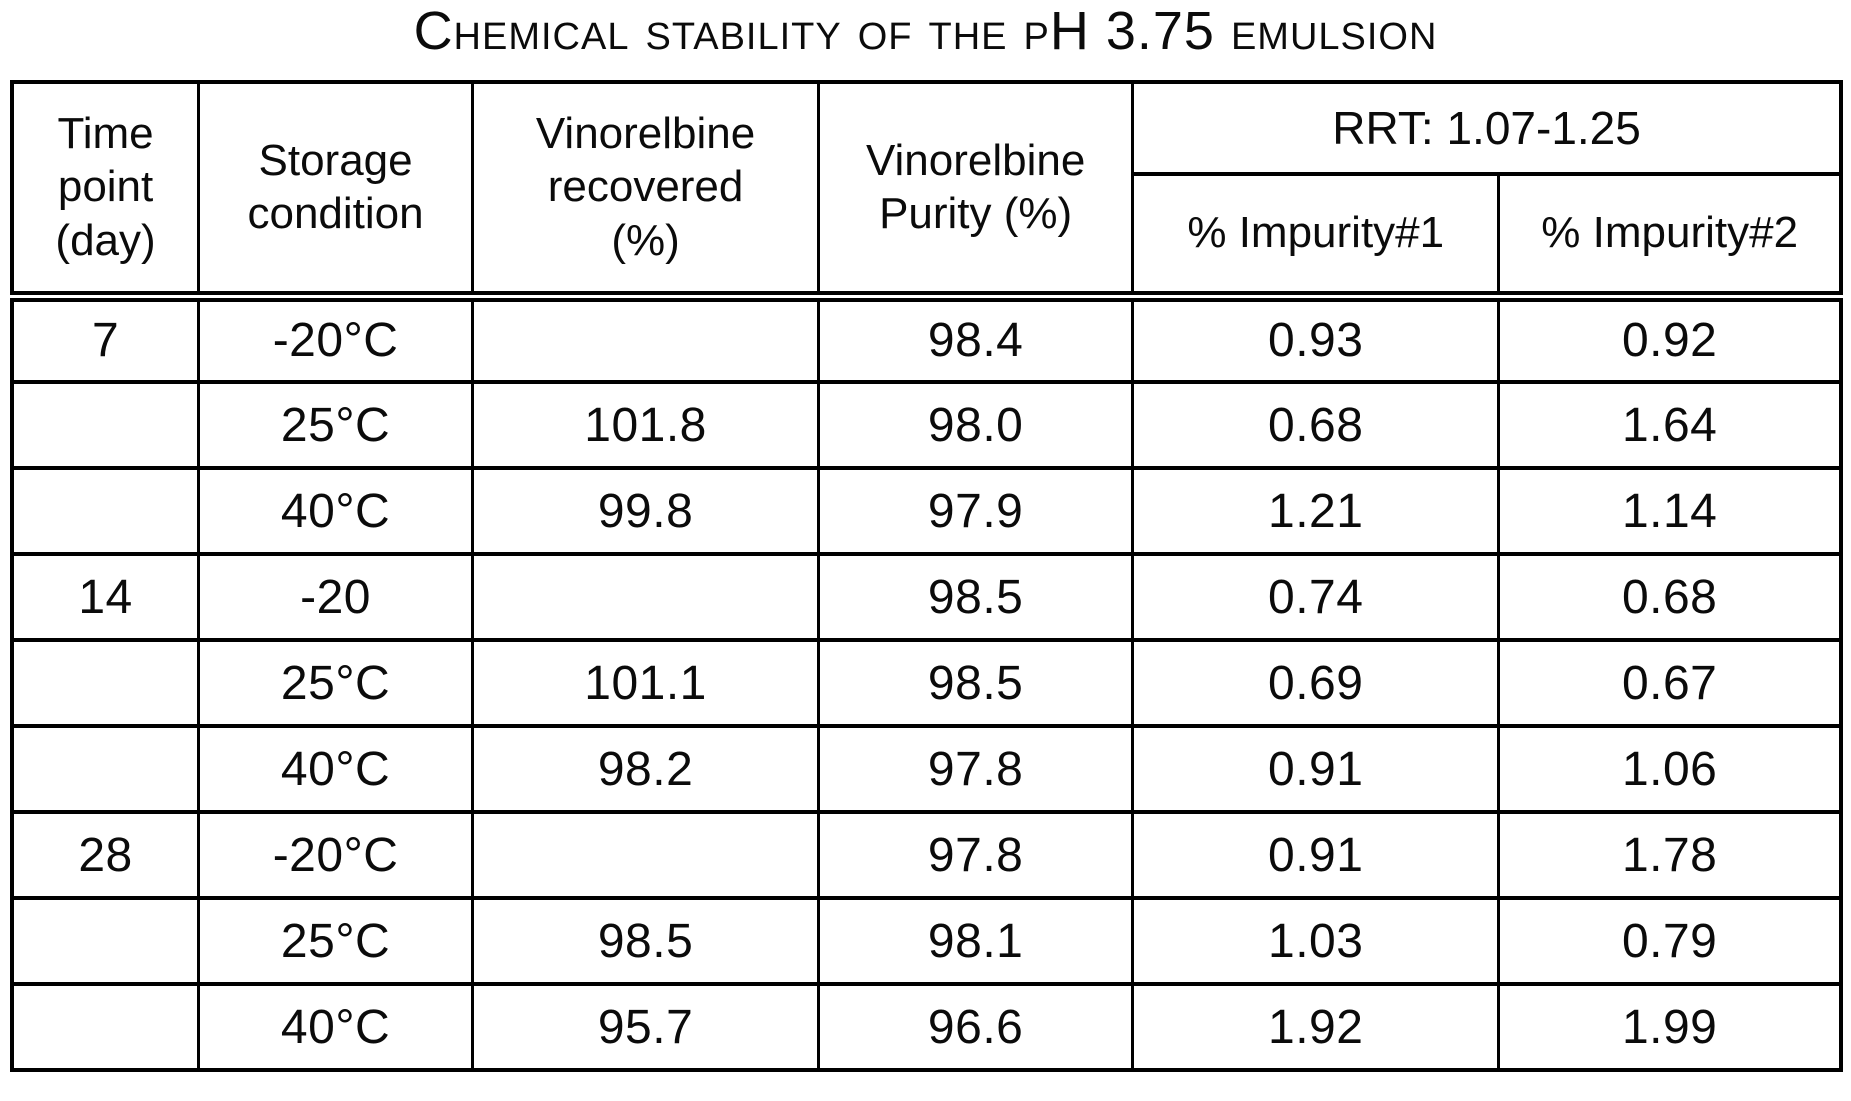 The width and height of the screenshot is (1851, 1101). What do you see at coordinates (1670, 769) in the screenshot?
I see `cell-impurity2: 1.06` at bounding box center [1670, 769].